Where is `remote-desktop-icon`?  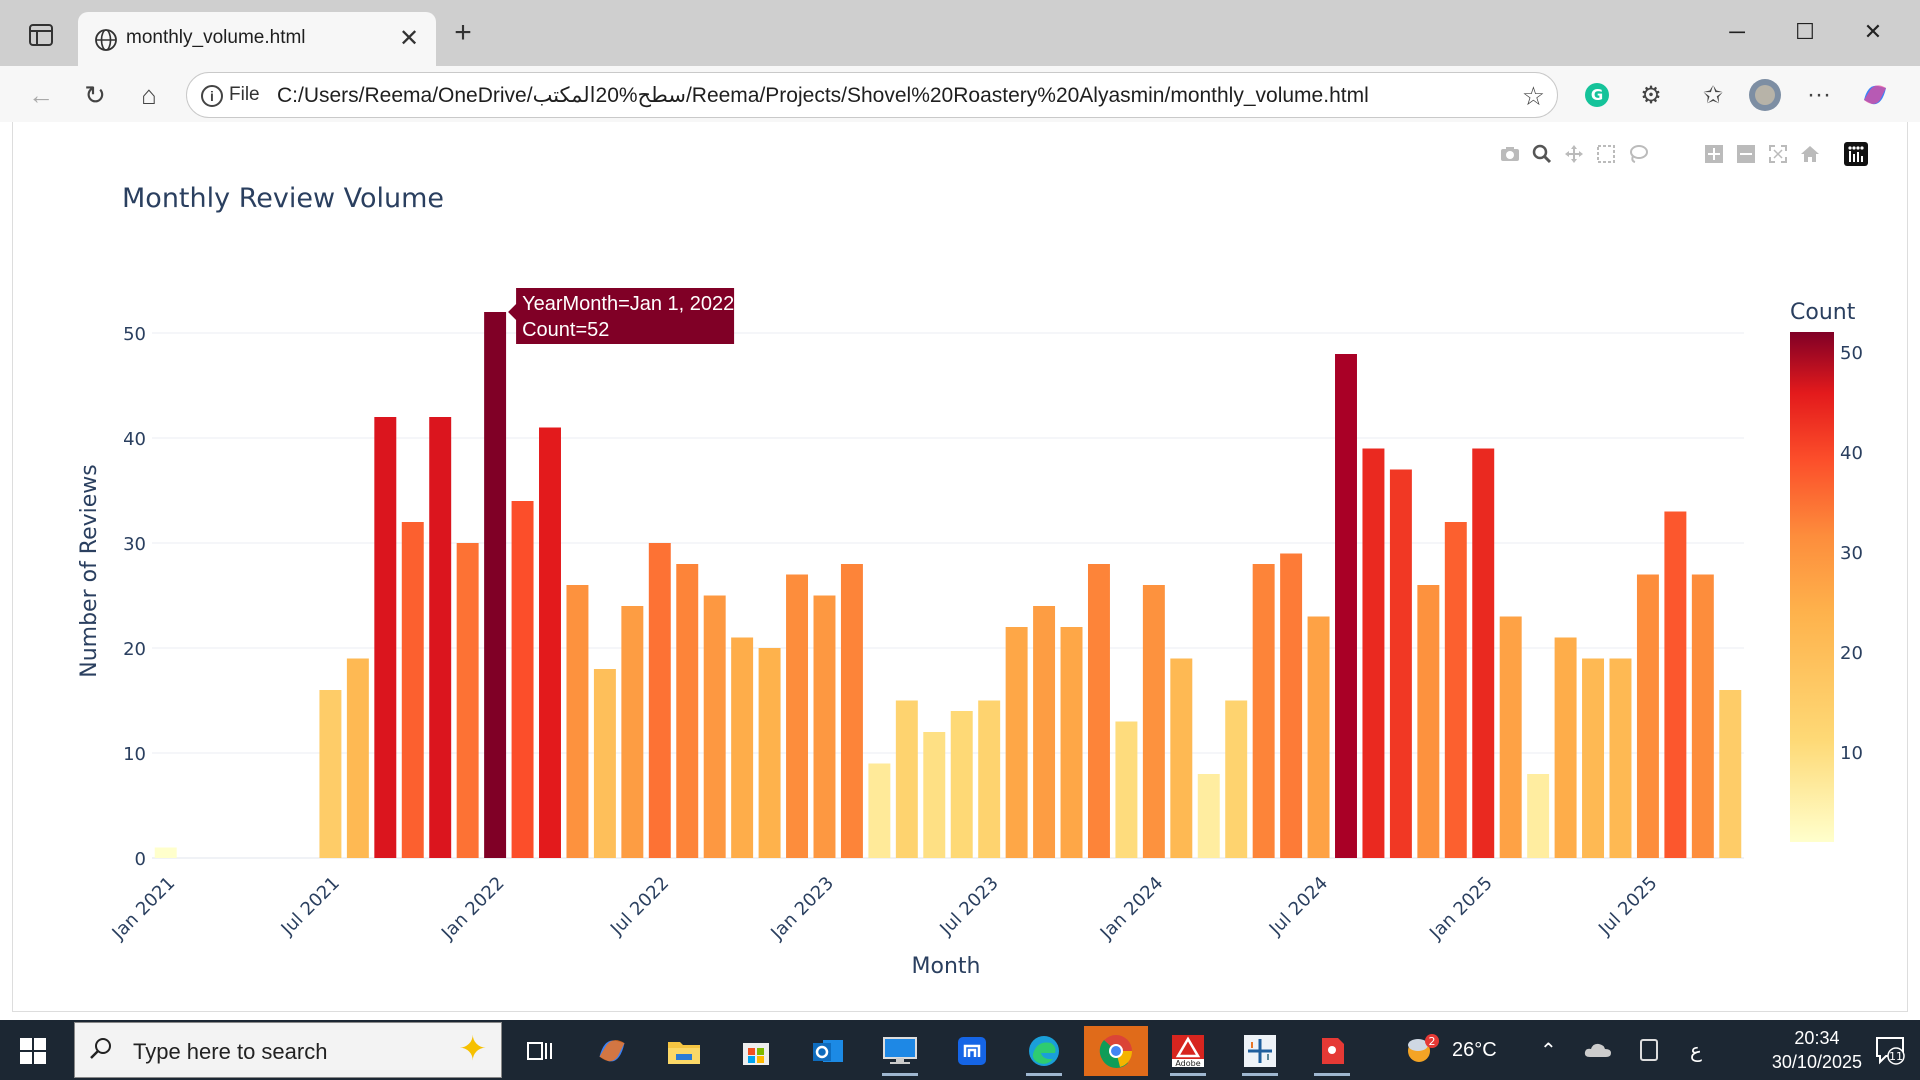
remote-desktop-icon is located at coordinates (900, 1051).